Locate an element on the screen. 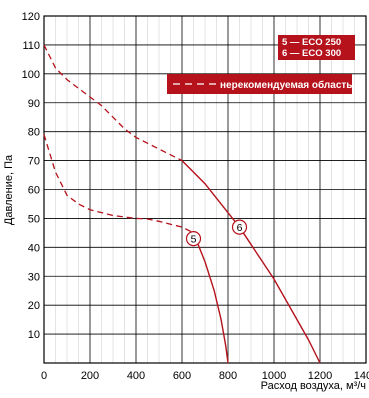 Image resolution: width=369 pixels, height=398 pixels. curve-marker-label-eco300: 6 is located at coordinates (240, 228).